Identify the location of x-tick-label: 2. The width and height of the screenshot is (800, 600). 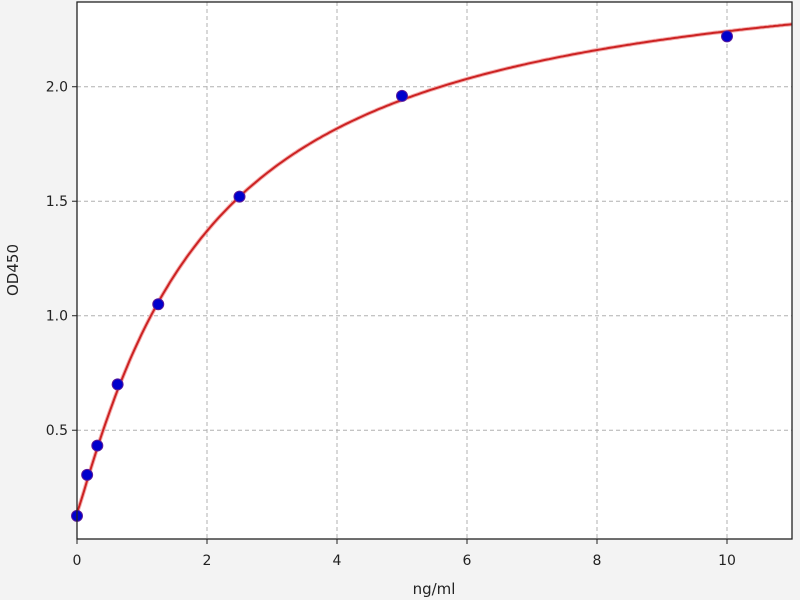
(207, 561).